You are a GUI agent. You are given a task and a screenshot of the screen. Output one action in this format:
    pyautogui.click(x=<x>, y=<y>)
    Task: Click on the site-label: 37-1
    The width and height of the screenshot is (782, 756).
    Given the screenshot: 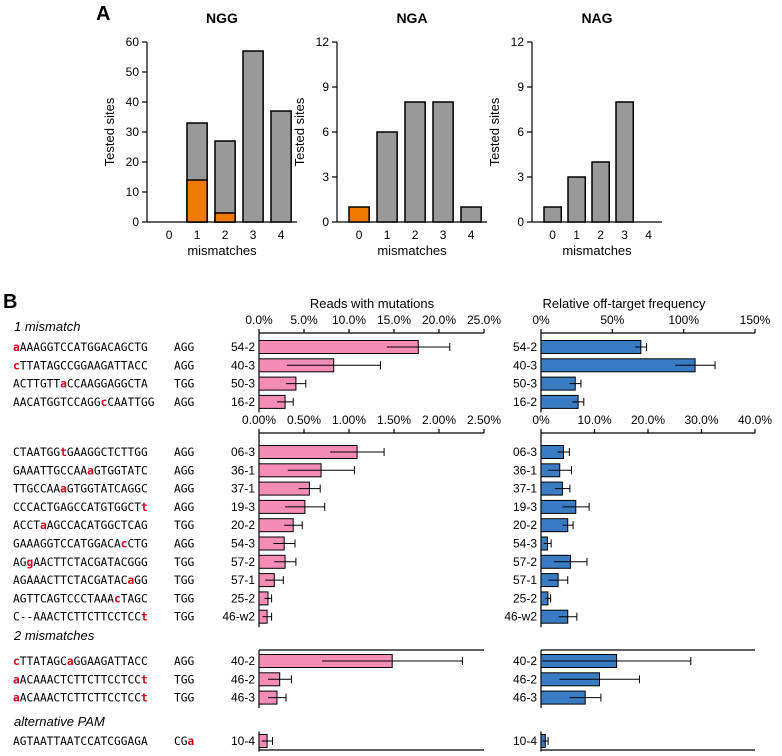 What is the action you would take?
    pyautogui.click(x=243, y=489)
    